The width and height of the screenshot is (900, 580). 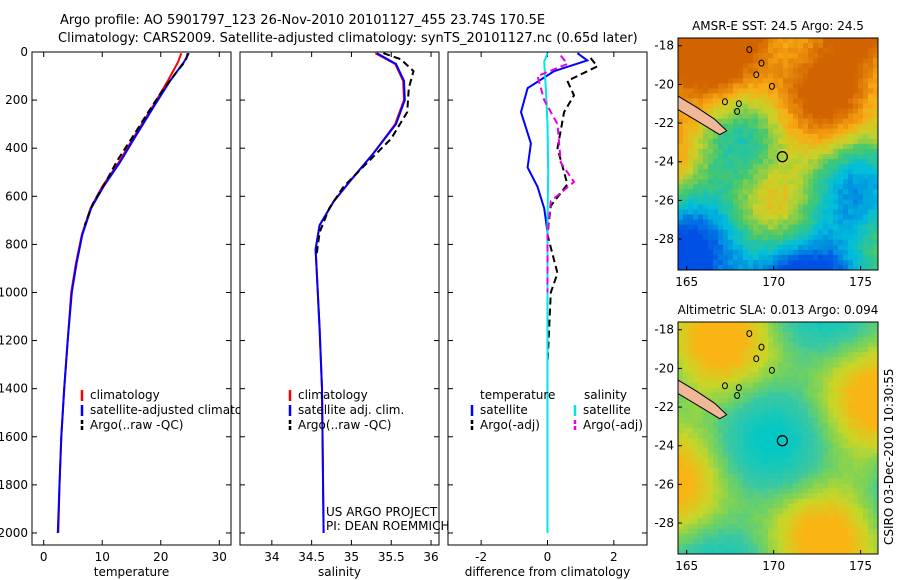 What do you see at coordinates (481, 557) in the screenshot?
I see `x-tick-label: -2` at bounding box center [481, 557].